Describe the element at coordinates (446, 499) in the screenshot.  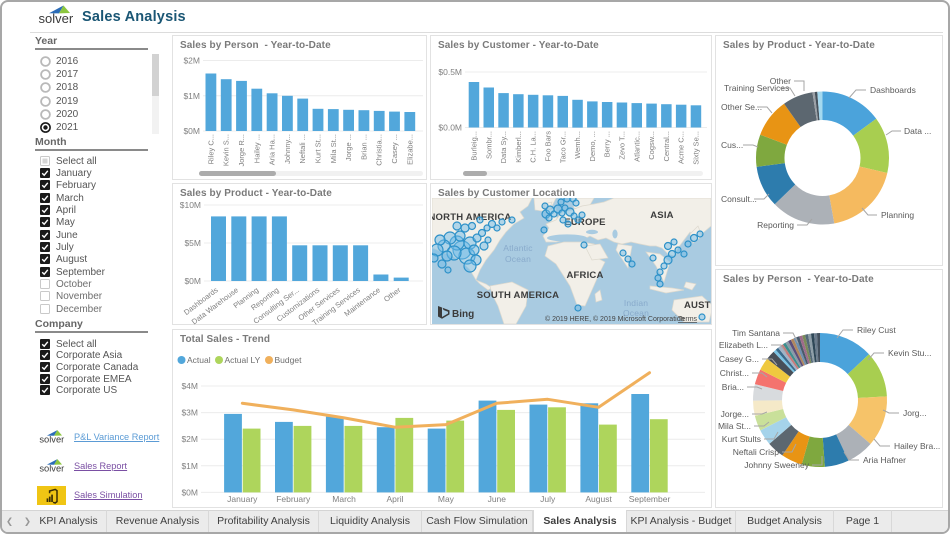
I see `svg-text: May` at that location.